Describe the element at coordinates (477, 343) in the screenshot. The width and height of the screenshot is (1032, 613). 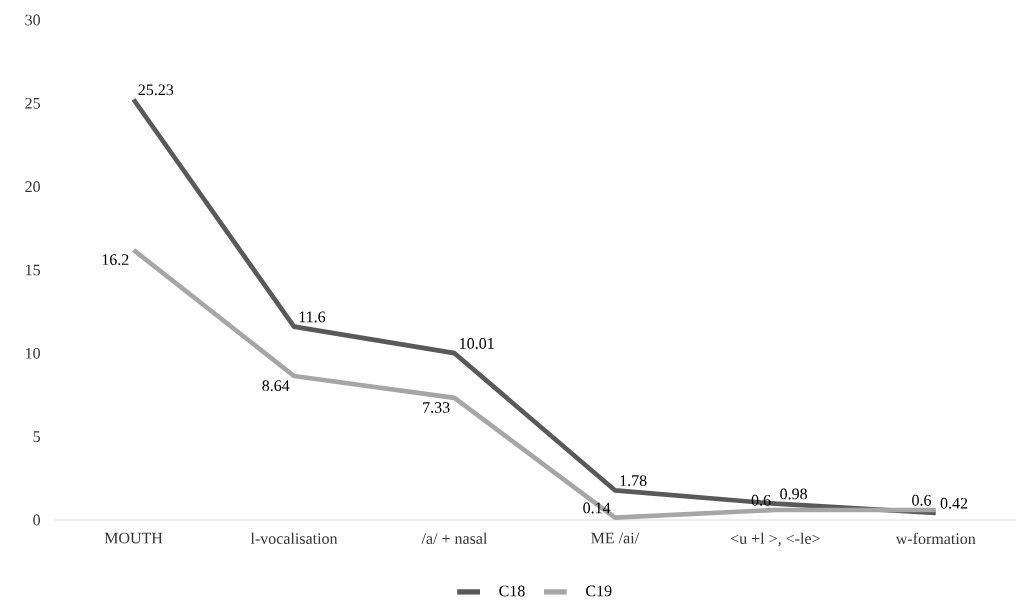
I see `data-label: 10.01` at that location.